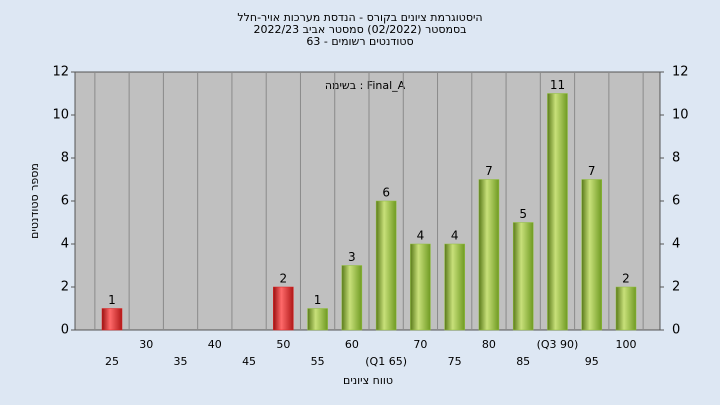  What do you see at coordinates (368, 380) in the screenshot?
I see `x-axis-label: טווח ציונים` at bounding box center [368, 380].